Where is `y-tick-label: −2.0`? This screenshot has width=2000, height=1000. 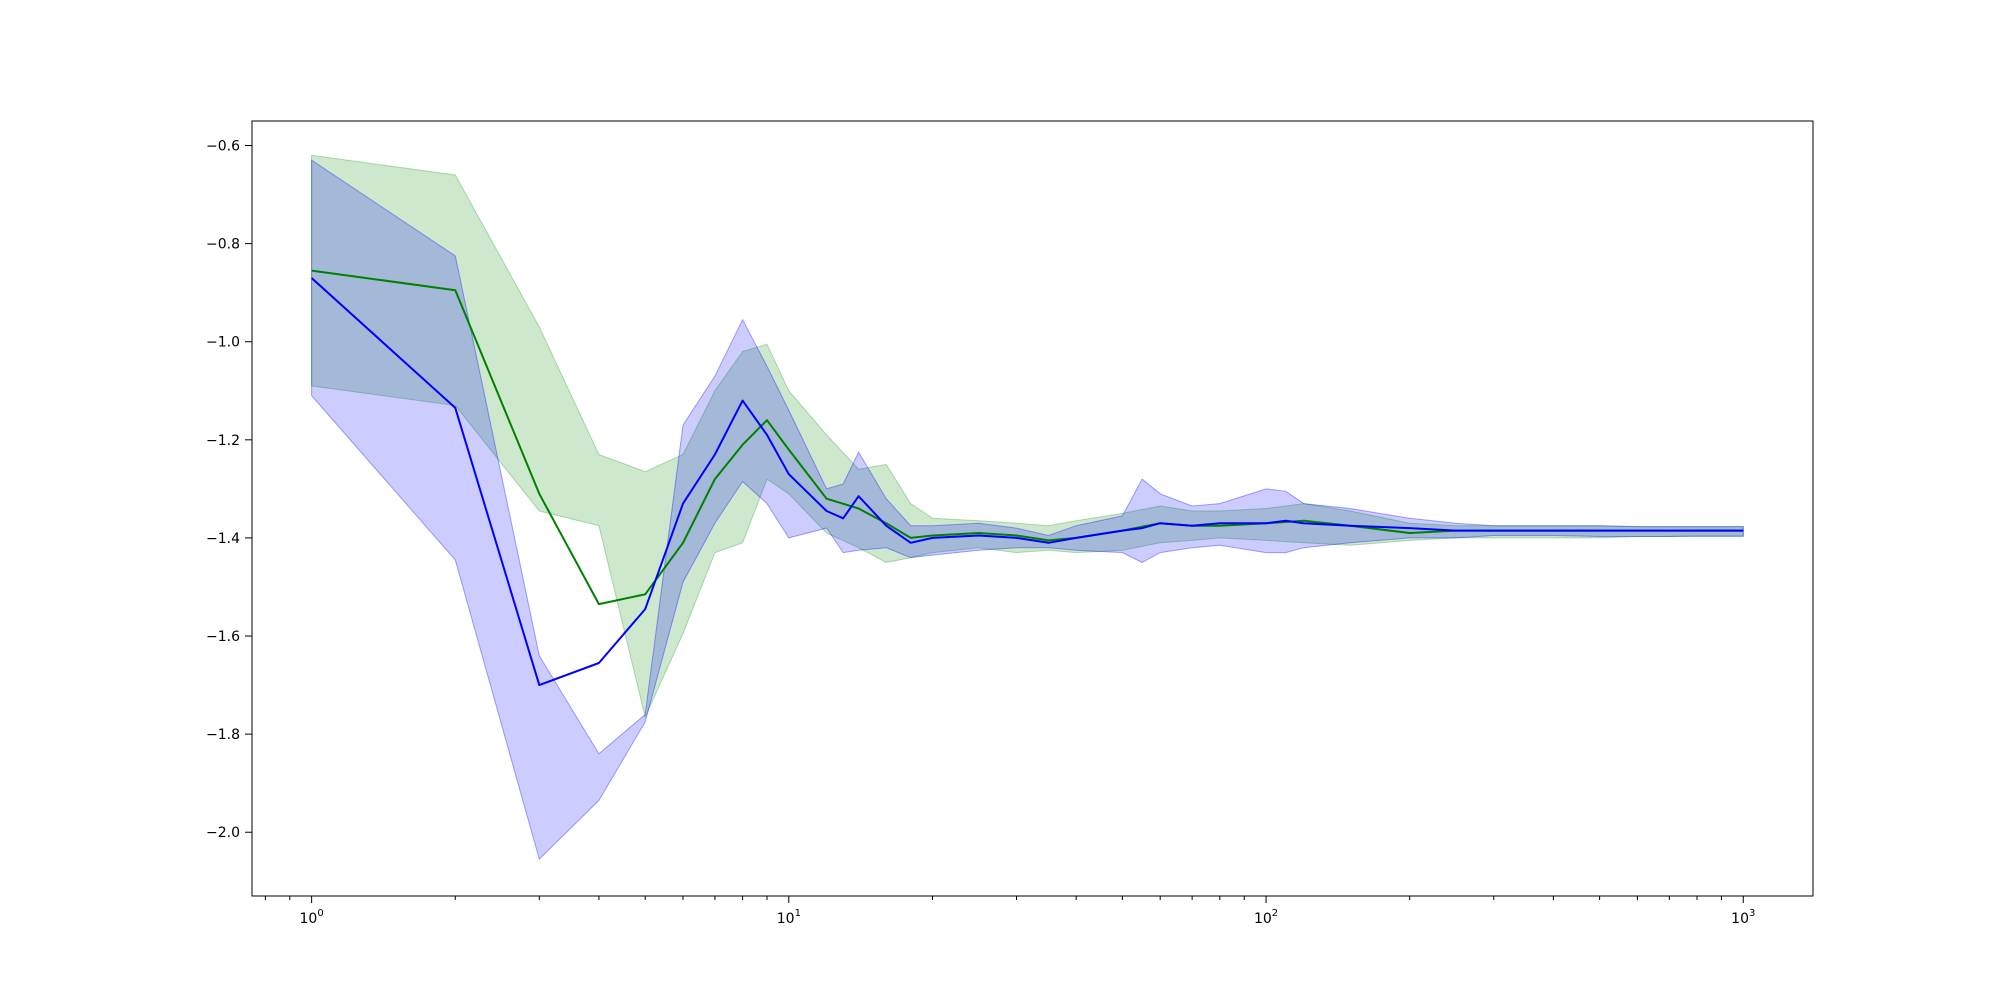
y-tick-label: −2.0 is located at coordinates (223, 833).